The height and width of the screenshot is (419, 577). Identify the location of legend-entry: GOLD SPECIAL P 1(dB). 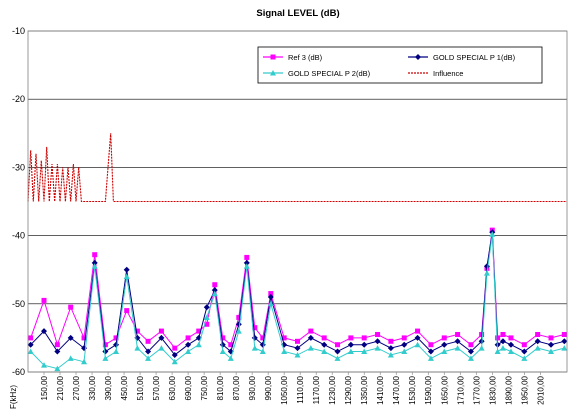
(462, 57).